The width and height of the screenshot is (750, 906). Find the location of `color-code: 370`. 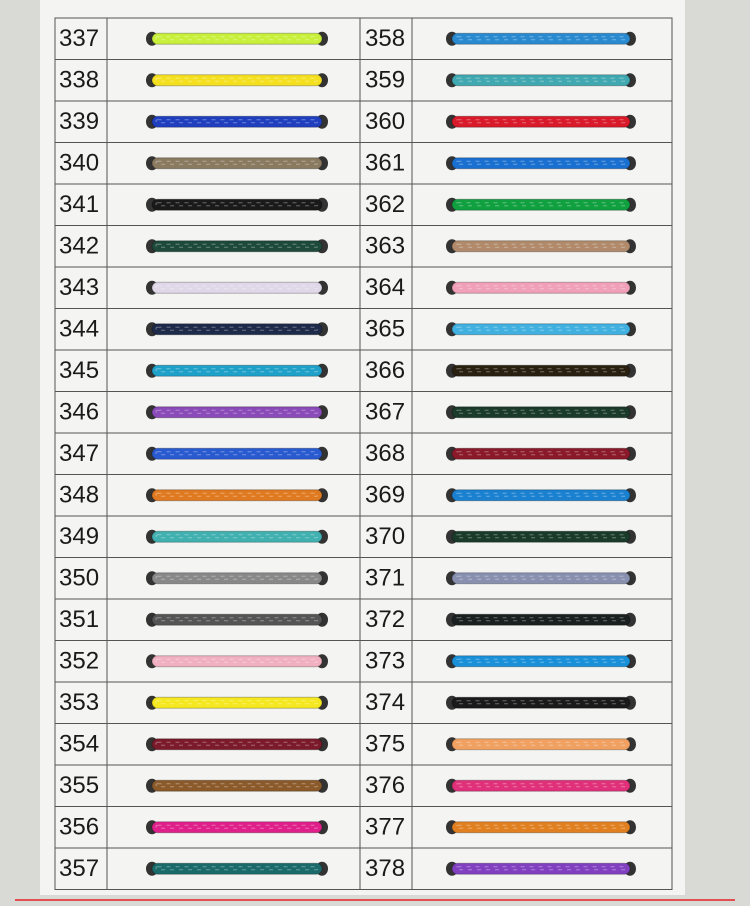

color-code: 370 is located at coordinates (385, 536).